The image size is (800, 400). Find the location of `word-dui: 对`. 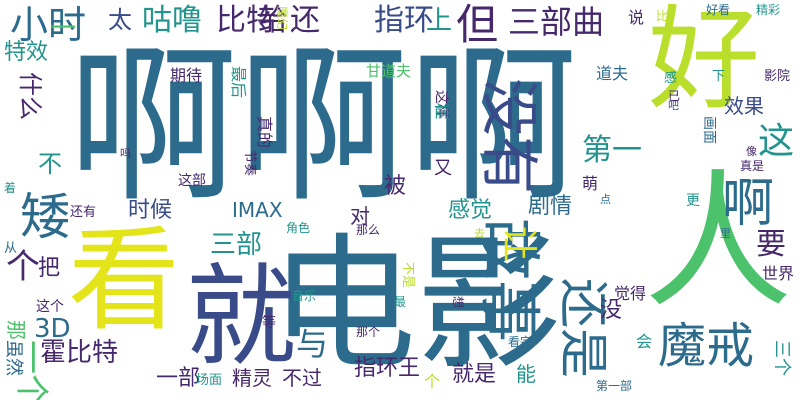

word-dui: 对 is located at coordinates (360, 216).